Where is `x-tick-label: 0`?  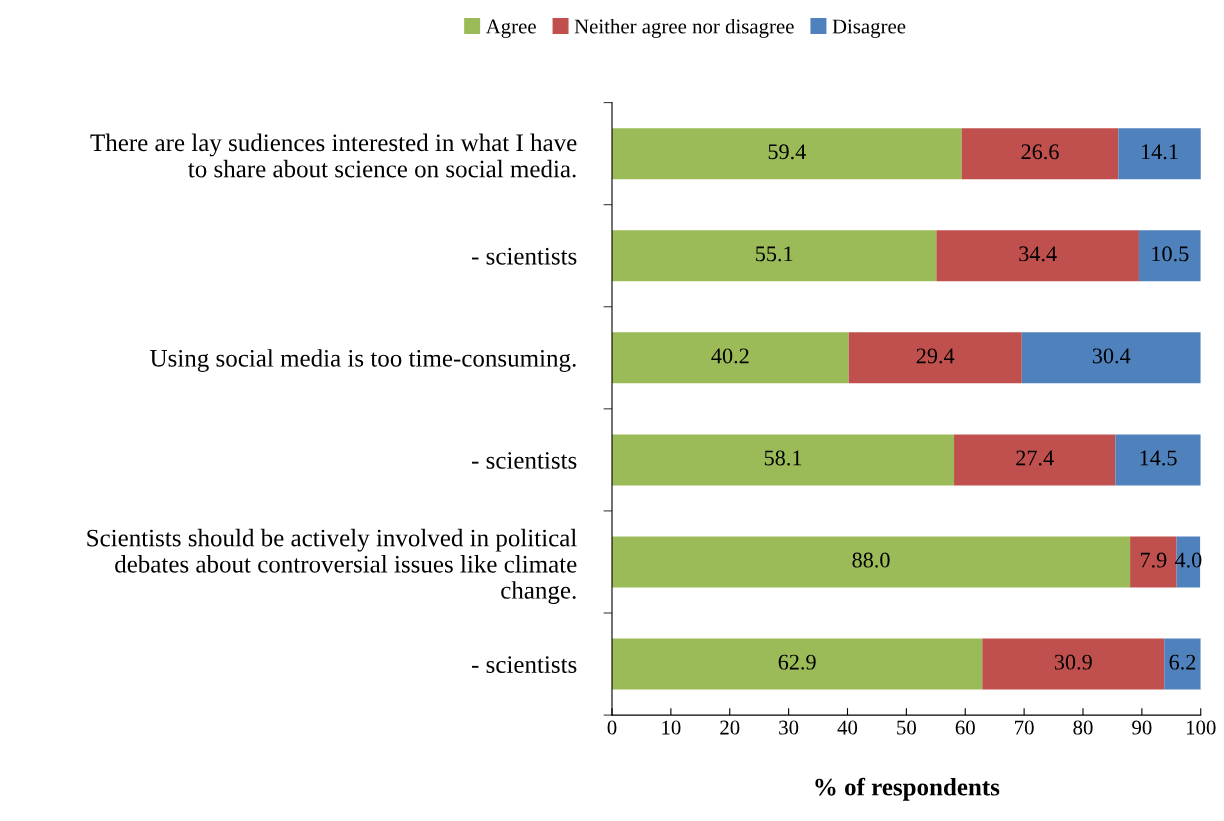
x-tick-label: 0 is located at coordinates (612, 727).